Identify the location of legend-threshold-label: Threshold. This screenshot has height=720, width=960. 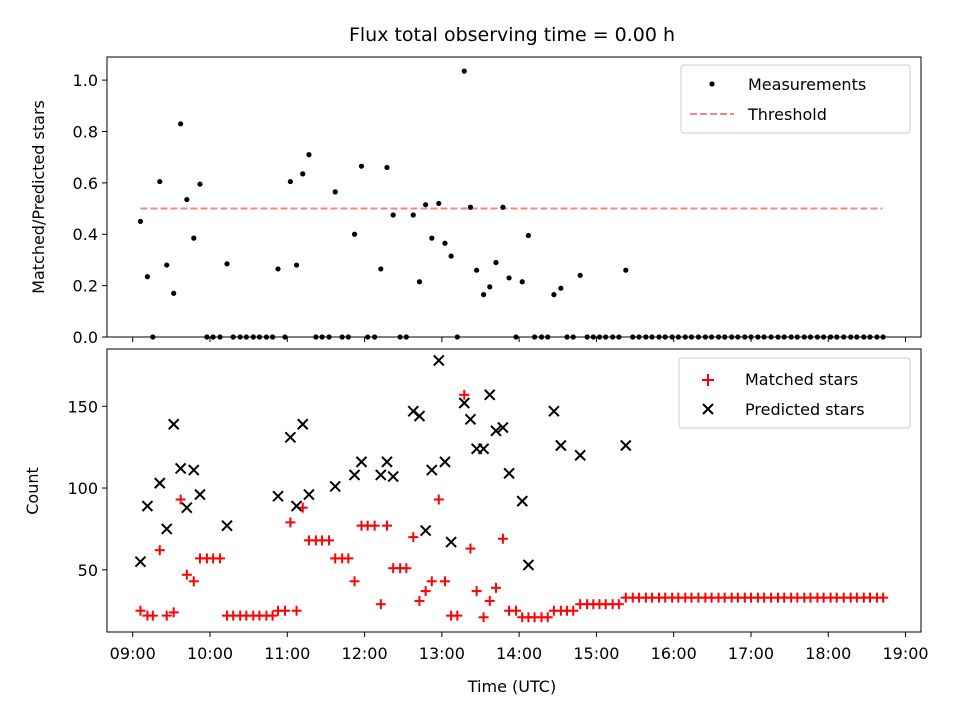
(787, 114).